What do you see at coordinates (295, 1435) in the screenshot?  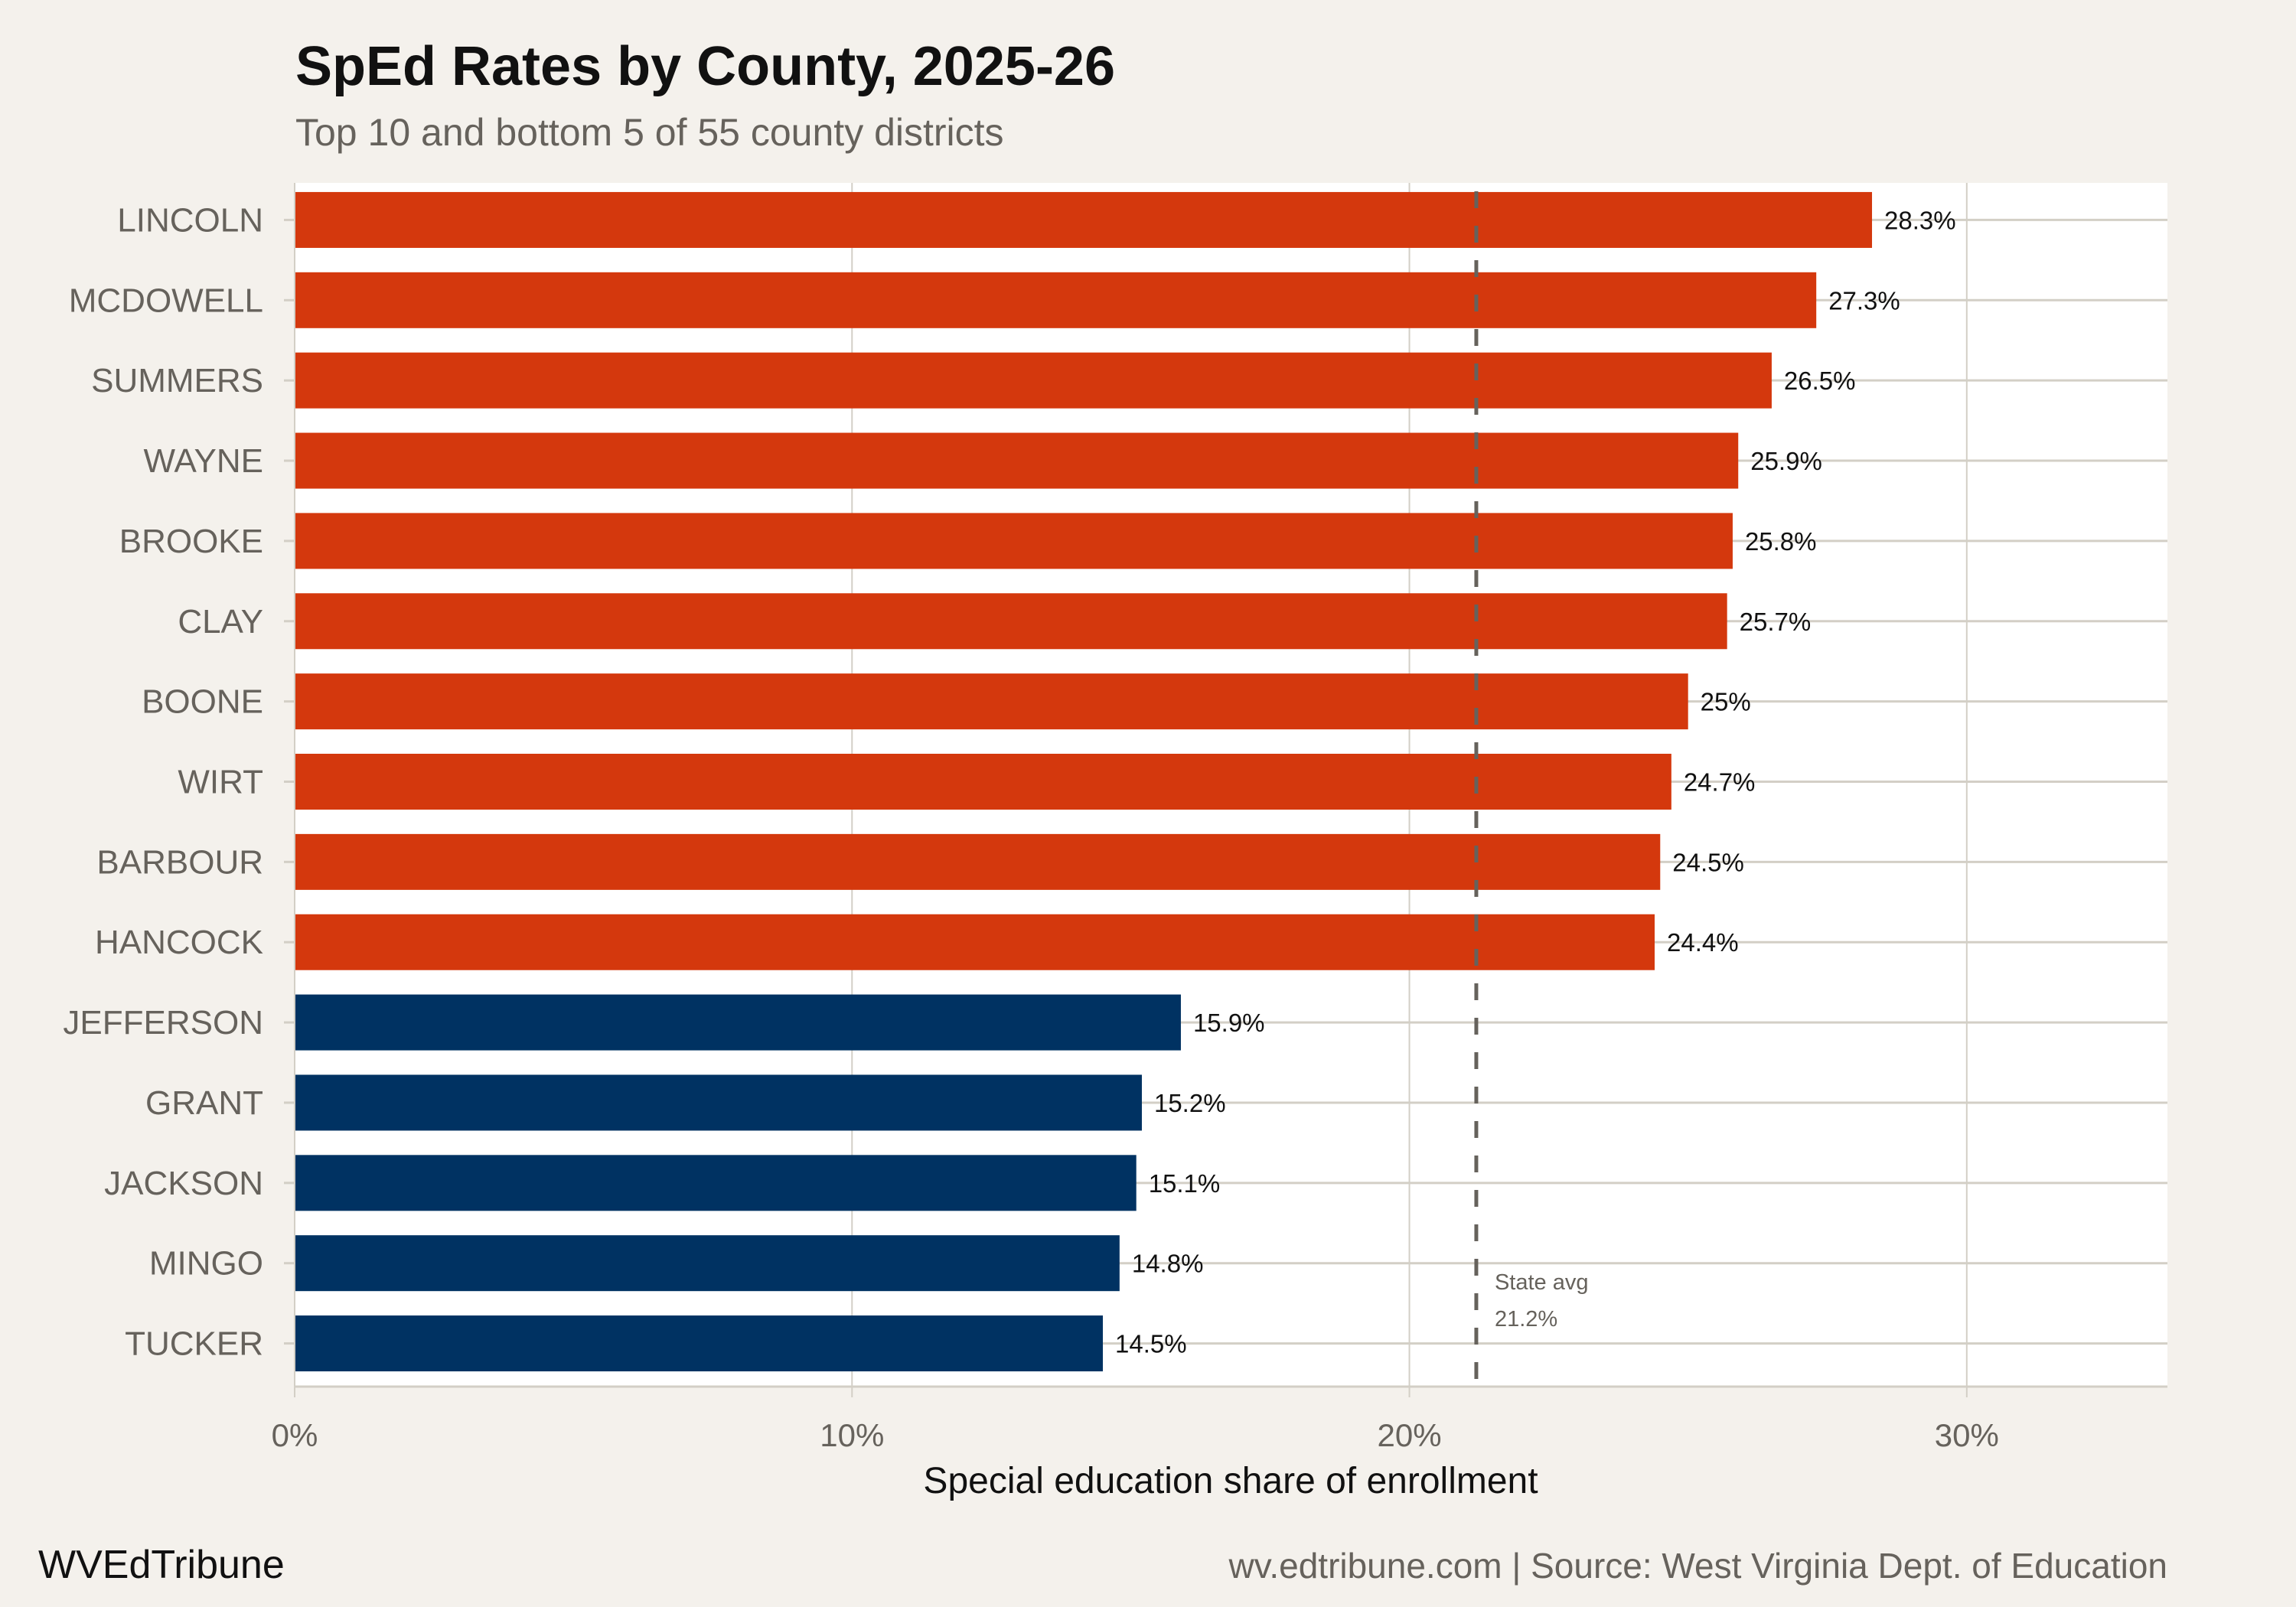 I see `x-tick-label: 0%` at bounding box center [295, 1435].